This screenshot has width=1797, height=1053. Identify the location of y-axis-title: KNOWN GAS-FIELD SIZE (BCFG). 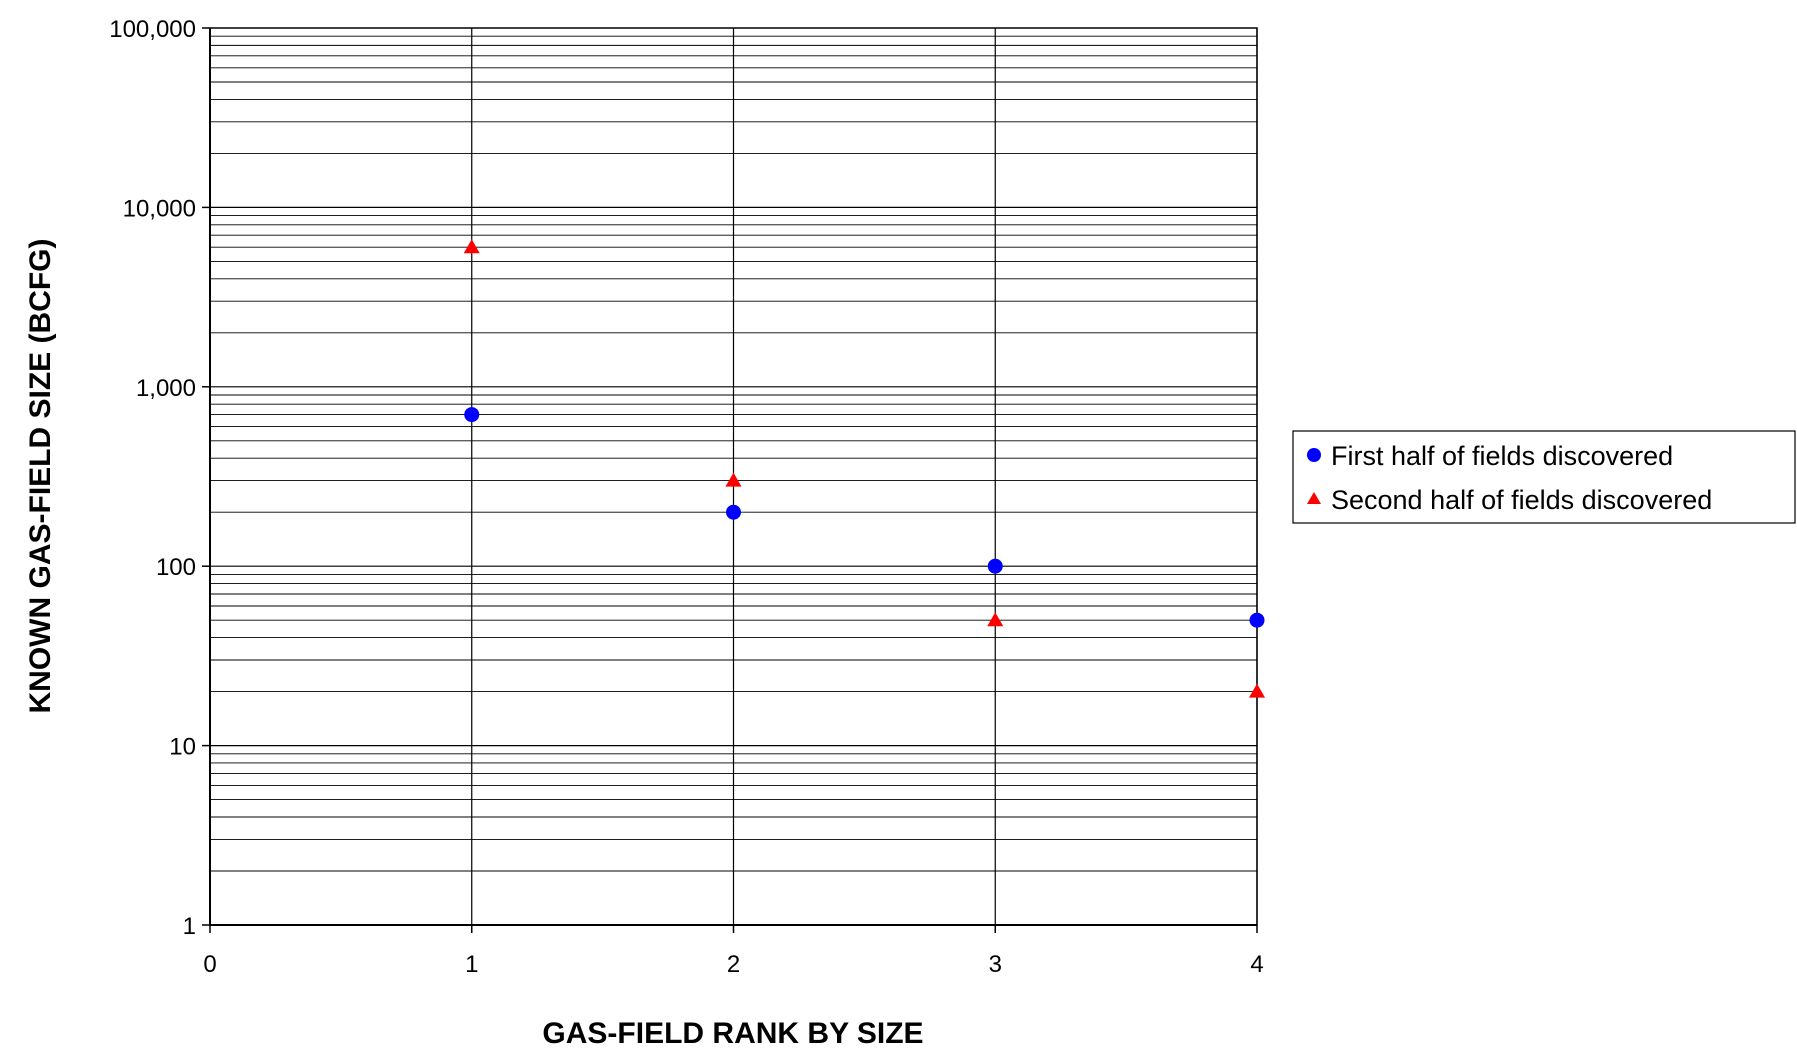
(40, 476).